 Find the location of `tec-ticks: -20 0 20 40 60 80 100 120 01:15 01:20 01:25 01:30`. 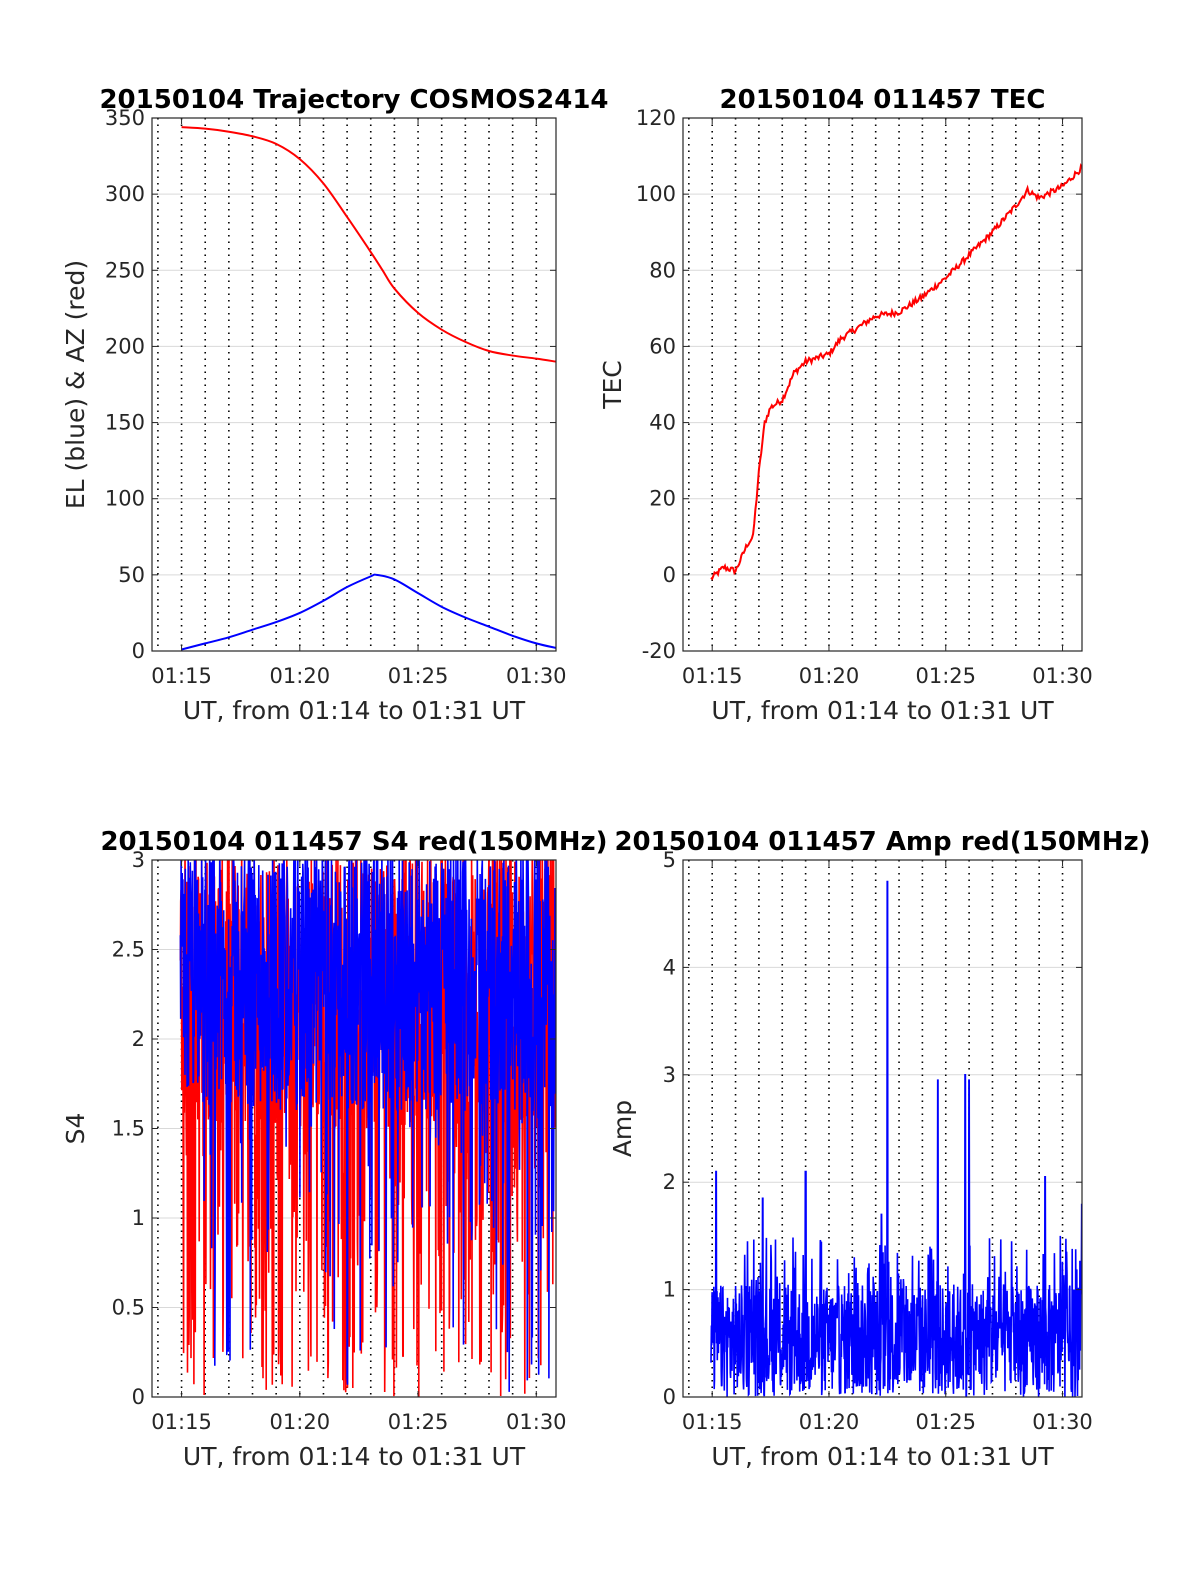

tec-ticks: -20 0 20 40 60 80 100 120 01:15 01:20 01:25 01:30 is located at coordinates (864, 397).